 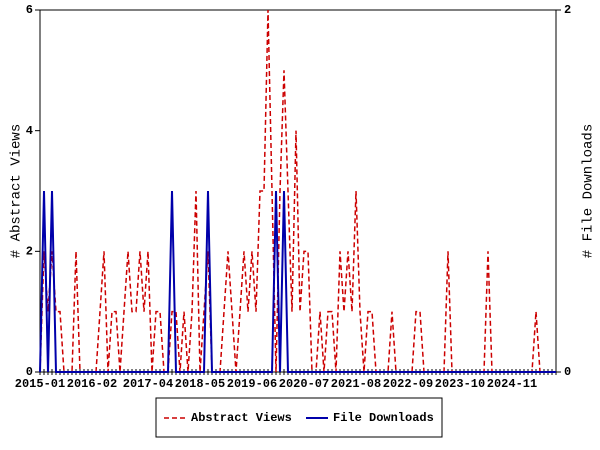 What do you see at coordinates (148, 384) in the screenshot?
I see `x-tick-label: 2017-04` at bounding box center [148, 384].